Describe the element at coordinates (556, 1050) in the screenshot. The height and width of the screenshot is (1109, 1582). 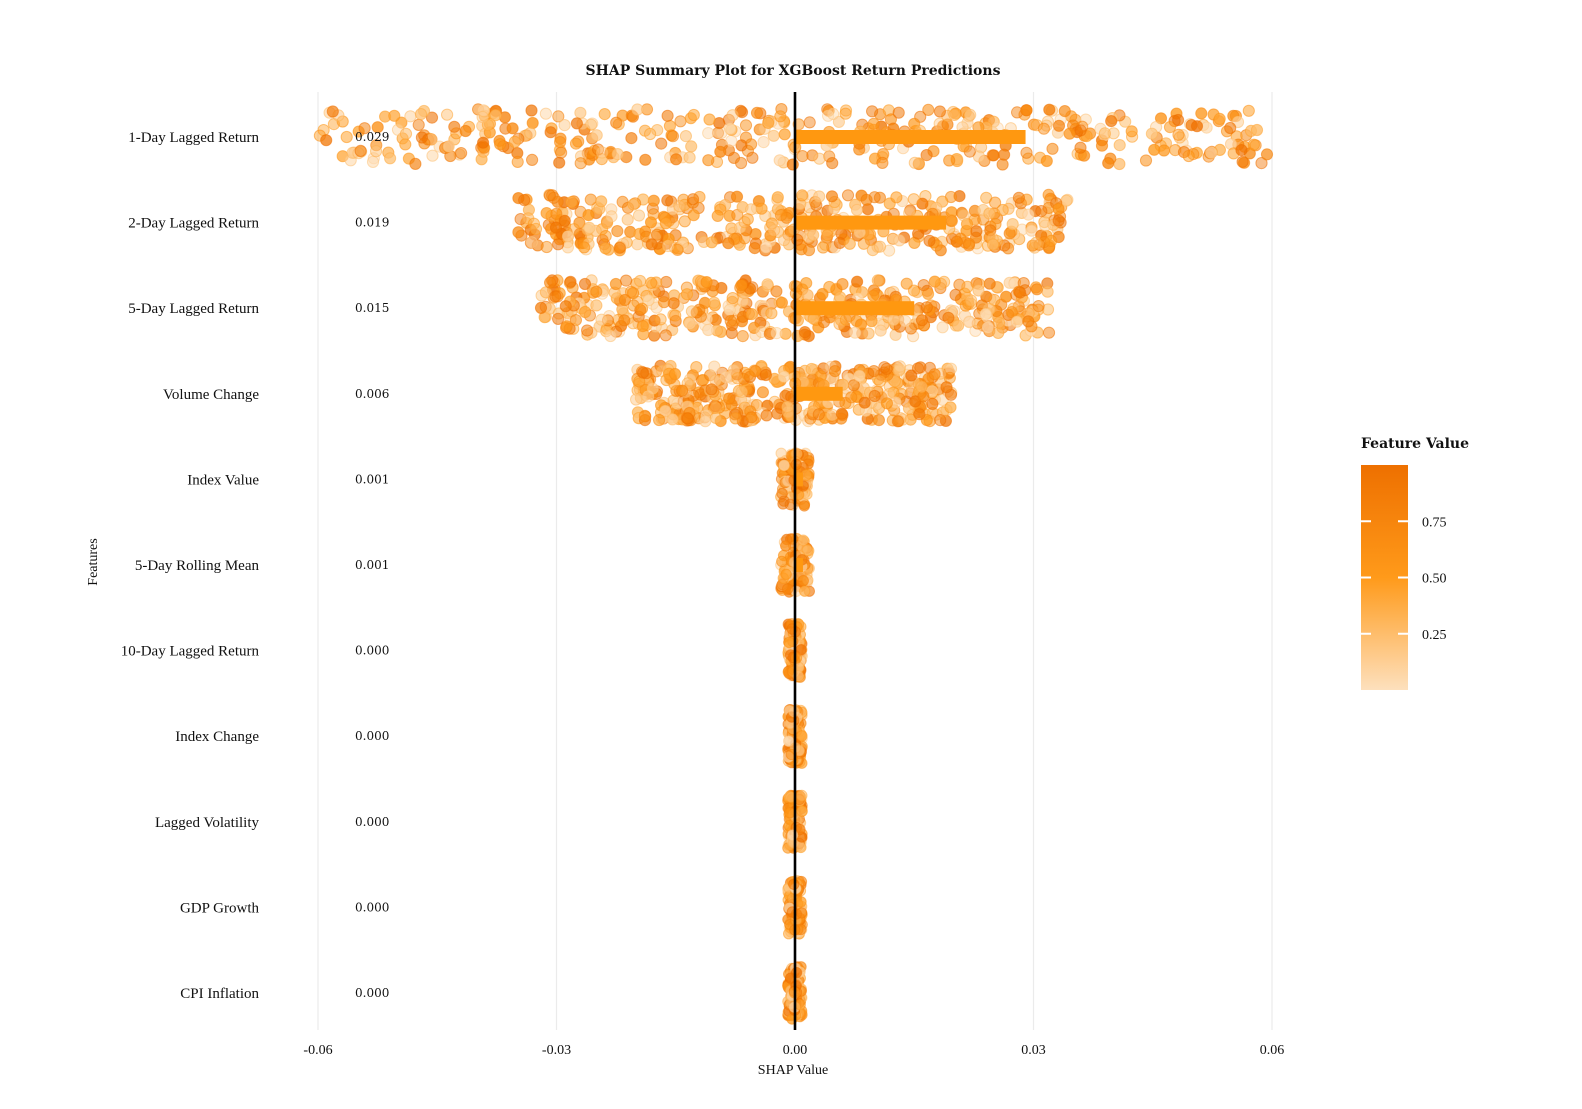
I see `x-tick-label: -0.03` at that location.